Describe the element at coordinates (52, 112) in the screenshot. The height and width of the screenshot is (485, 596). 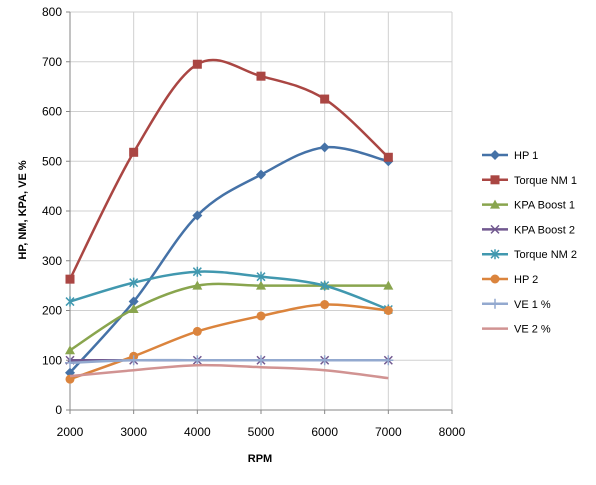
I see `y-tick-label: 600` at that location.